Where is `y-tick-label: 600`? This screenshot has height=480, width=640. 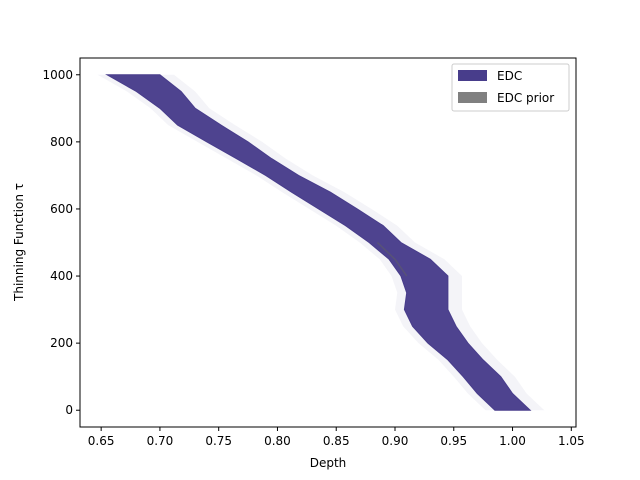
y-tick-label: 600 is located at coordinates (61, 209).